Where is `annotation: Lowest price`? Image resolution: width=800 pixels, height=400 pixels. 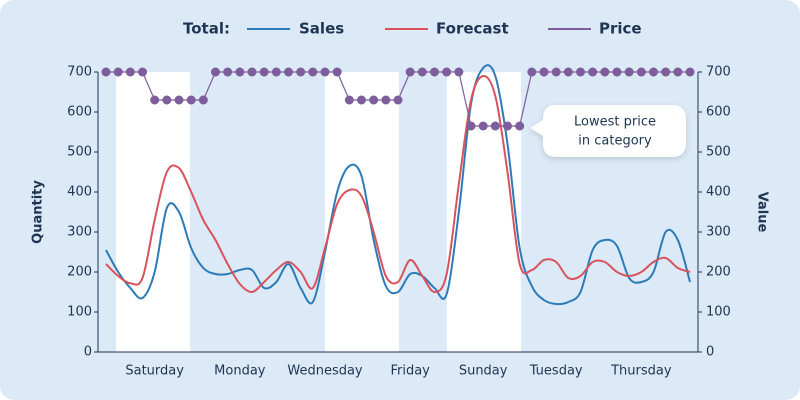 annotation: Lowest price is located at coordinates (615, 122).